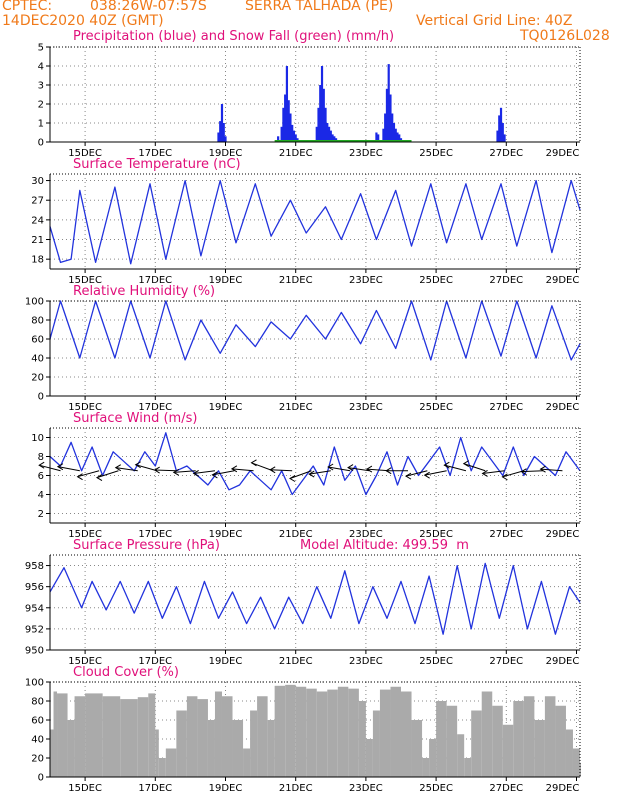  Describe the element at coordinates (436, 407) in the screenshot. I see `humidity-xtick-label: 25DEC` at that location.